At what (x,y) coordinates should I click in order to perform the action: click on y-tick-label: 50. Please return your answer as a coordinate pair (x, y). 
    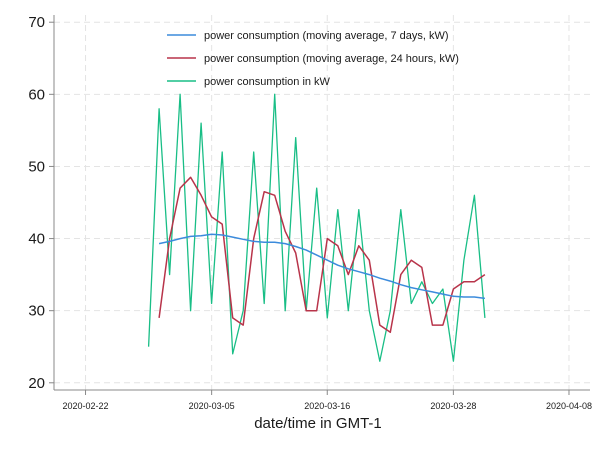
    Looking at the image, I should click on (36, 166).